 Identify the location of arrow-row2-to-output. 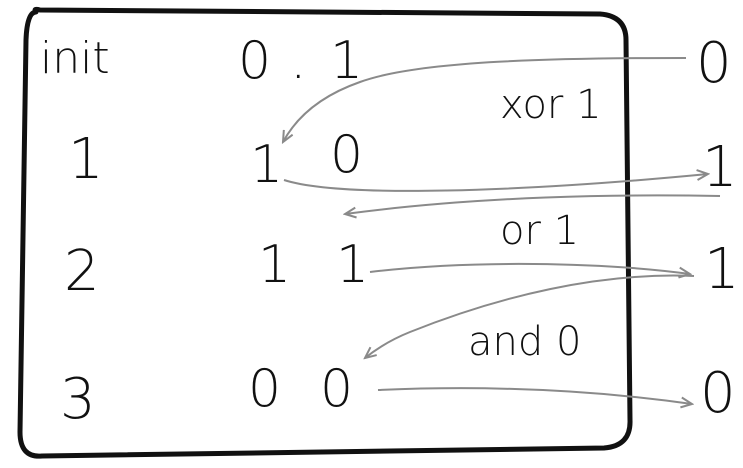
(529, 268).